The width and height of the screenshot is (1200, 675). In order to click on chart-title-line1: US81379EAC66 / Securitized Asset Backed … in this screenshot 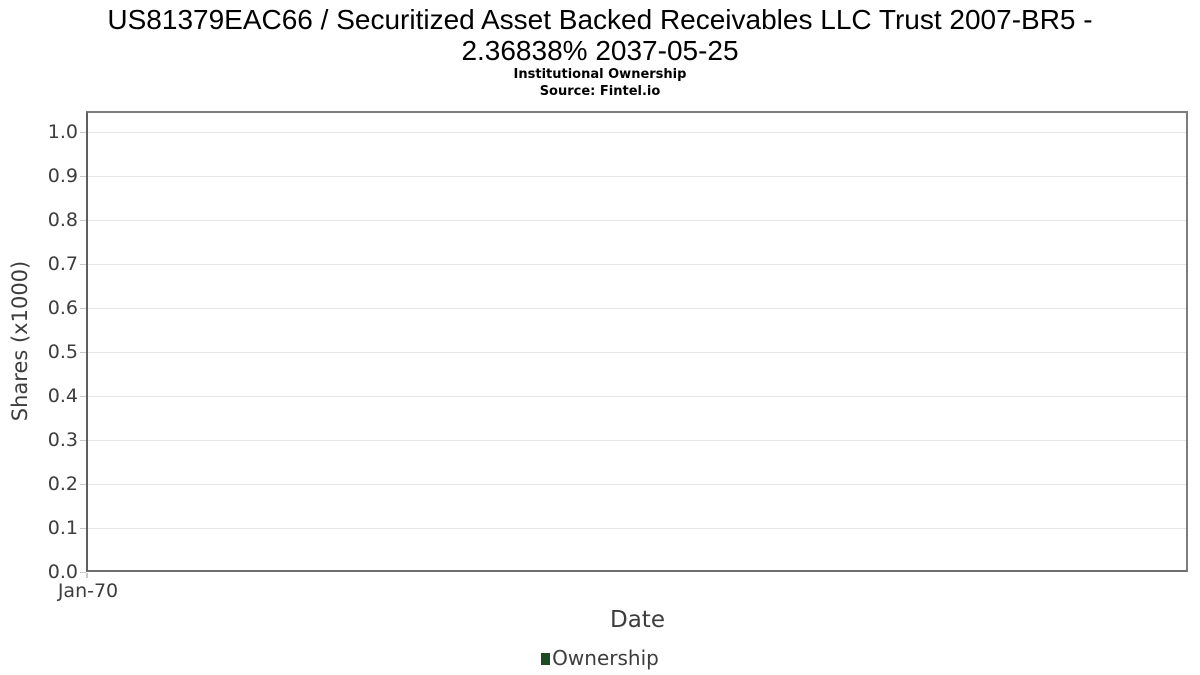, I will do `click(600, 19)`.